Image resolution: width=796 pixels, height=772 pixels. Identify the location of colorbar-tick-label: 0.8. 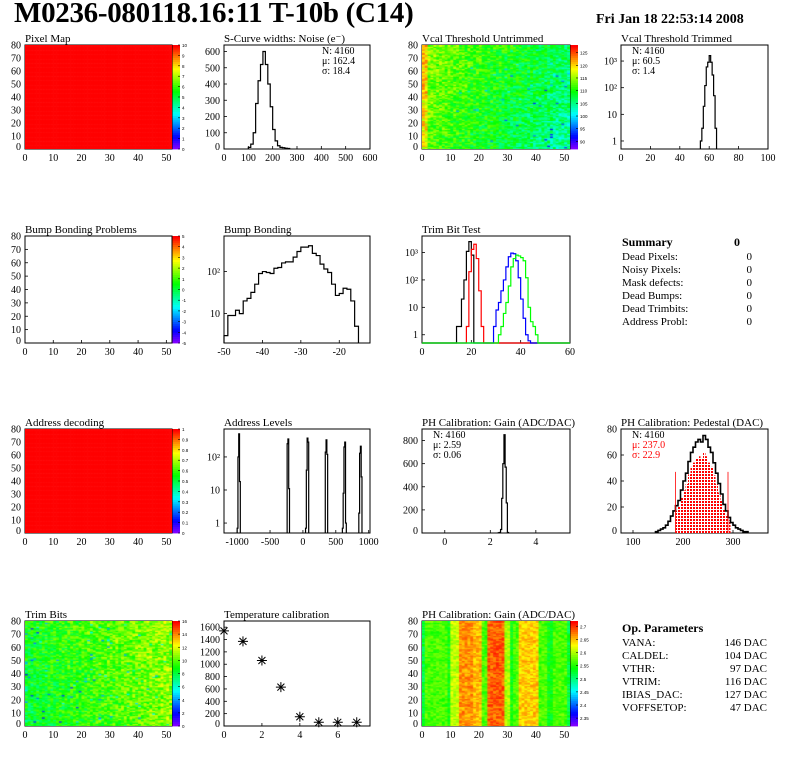
(185, 450).